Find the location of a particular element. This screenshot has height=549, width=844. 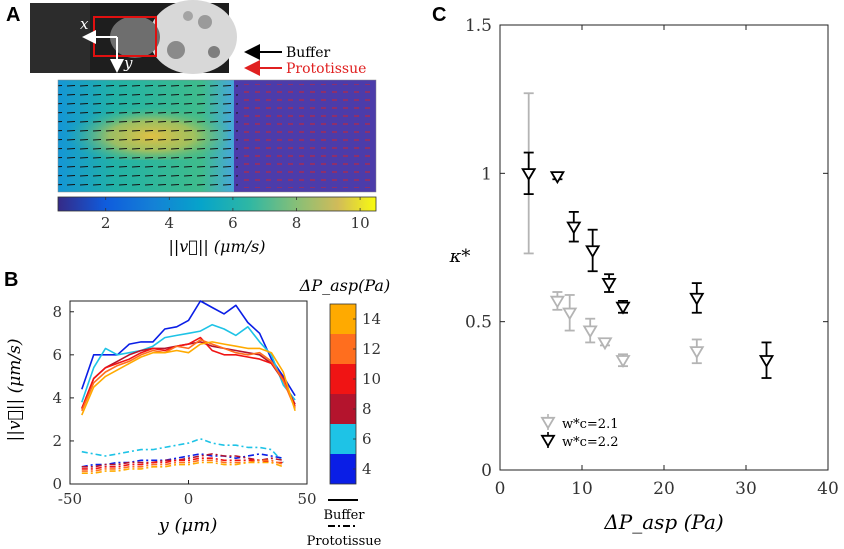

chart-c-xlabel: ΔP_asp (Pa) is located at coordinates (663, 522).